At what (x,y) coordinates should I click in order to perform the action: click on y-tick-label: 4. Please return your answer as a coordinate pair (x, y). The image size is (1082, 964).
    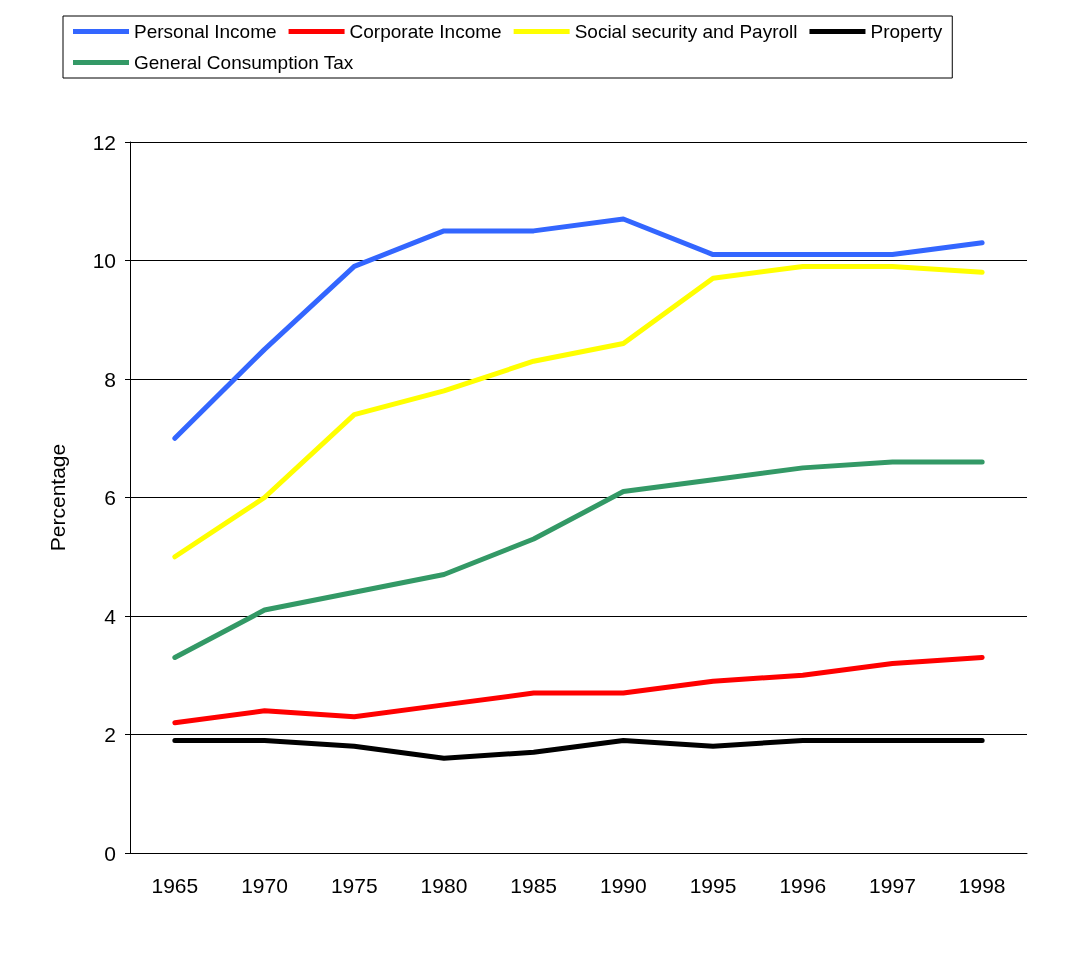
    Looking at the image, I should click on (110, 616).